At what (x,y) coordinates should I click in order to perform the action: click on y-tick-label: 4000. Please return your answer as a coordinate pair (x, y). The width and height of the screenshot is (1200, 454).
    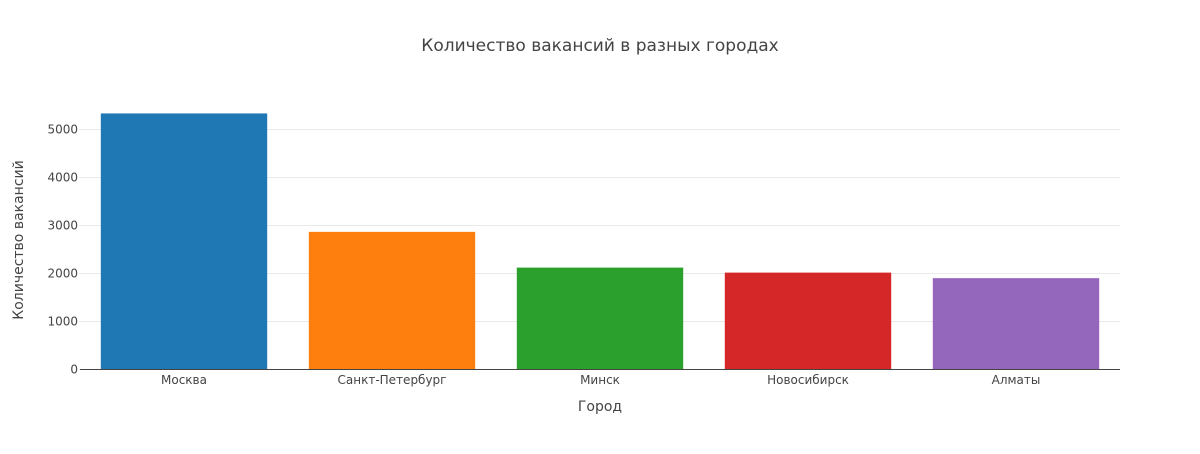
    Looking at the image, I should click on (62, 178).